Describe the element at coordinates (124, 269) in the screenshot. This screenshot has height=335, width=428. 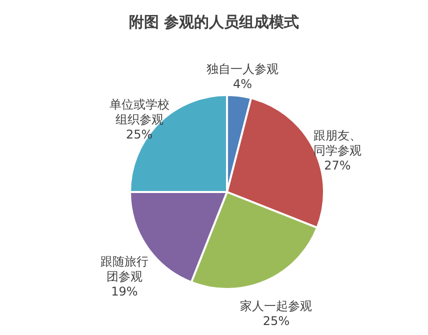
I see `slice-label: 跟随旅行团参观` at that location.